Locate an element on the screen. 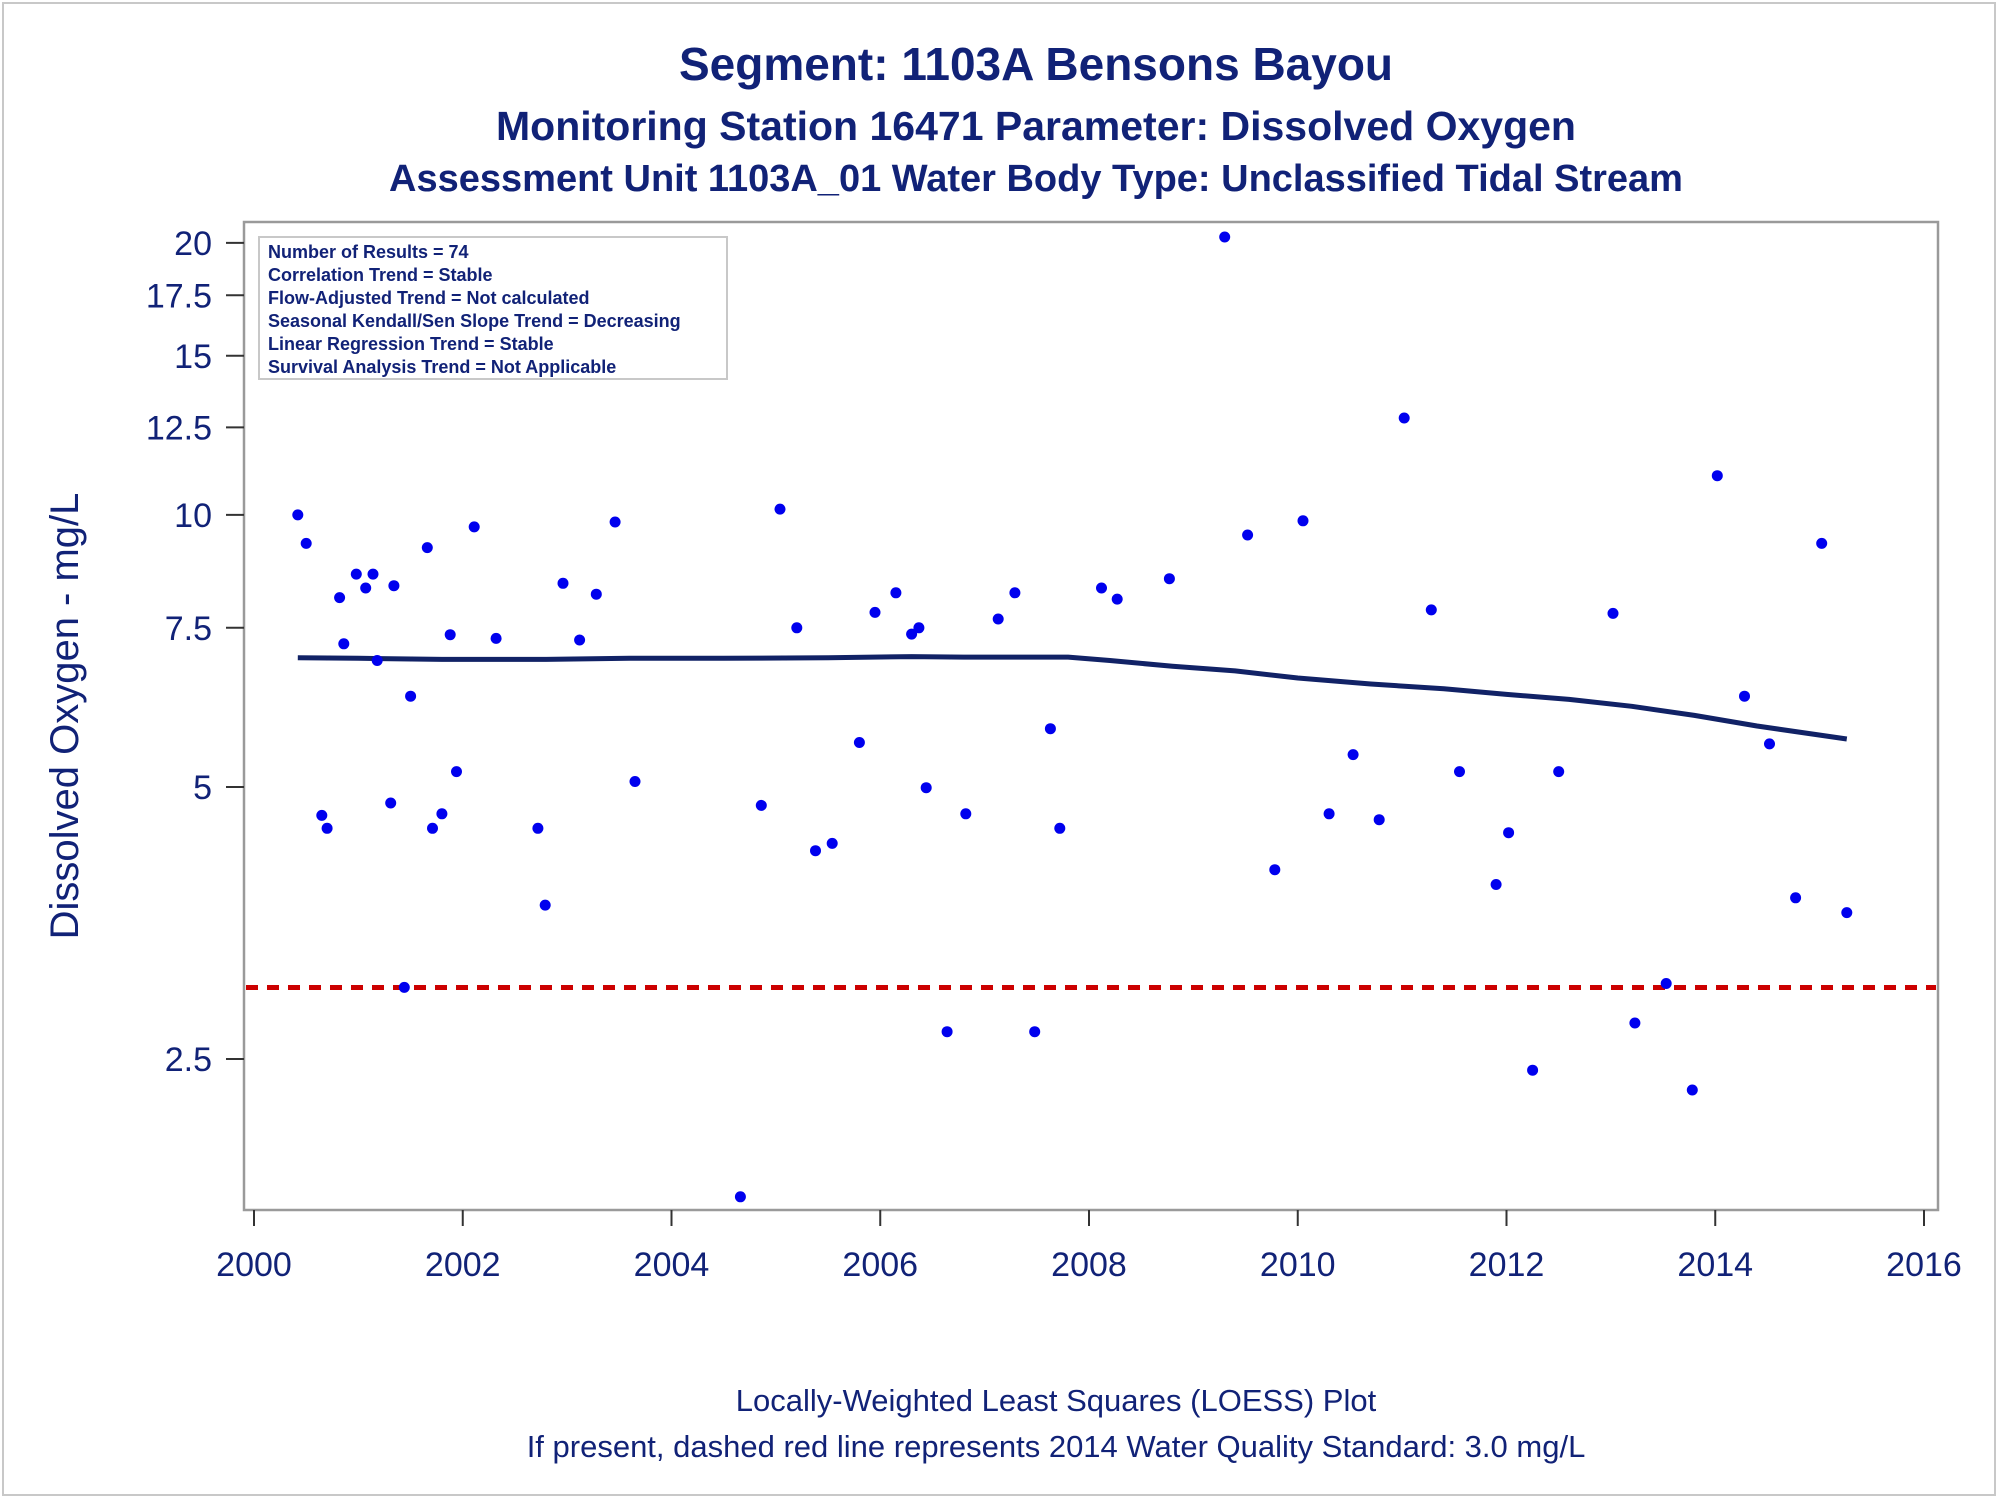  x-tick-label: 2000 is located at coordinates (254, 1265).